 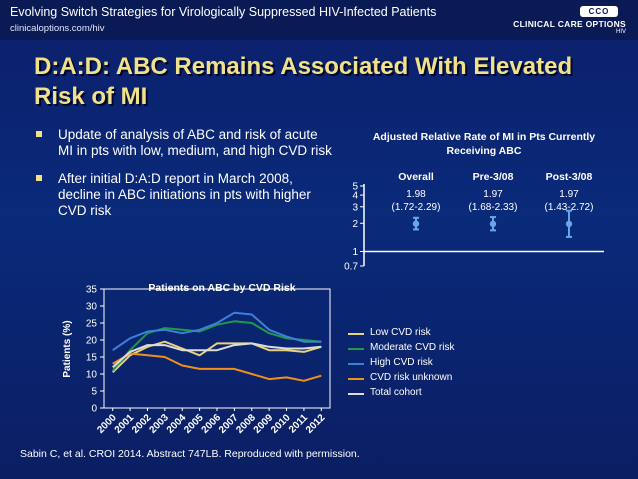 I want to click on rr-value-label: 1.98, so click(x=416, y=194).